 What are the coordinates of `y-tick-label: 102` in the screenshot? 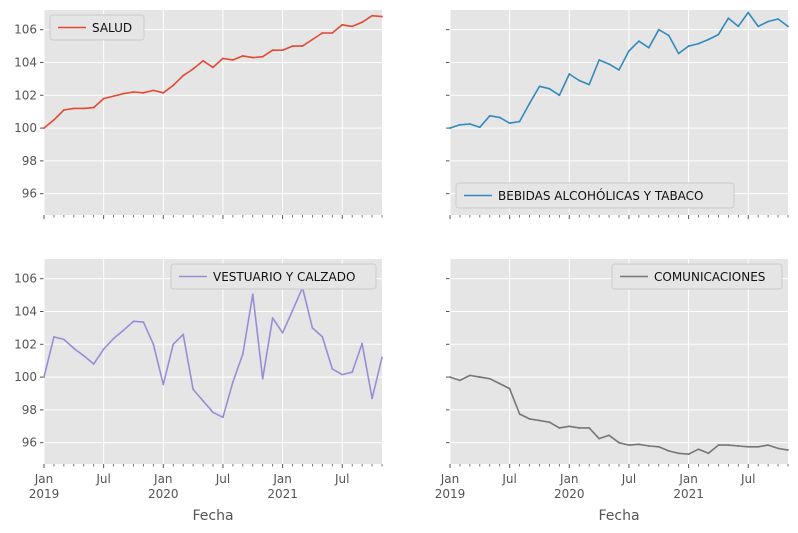 It's located at (25, 344).